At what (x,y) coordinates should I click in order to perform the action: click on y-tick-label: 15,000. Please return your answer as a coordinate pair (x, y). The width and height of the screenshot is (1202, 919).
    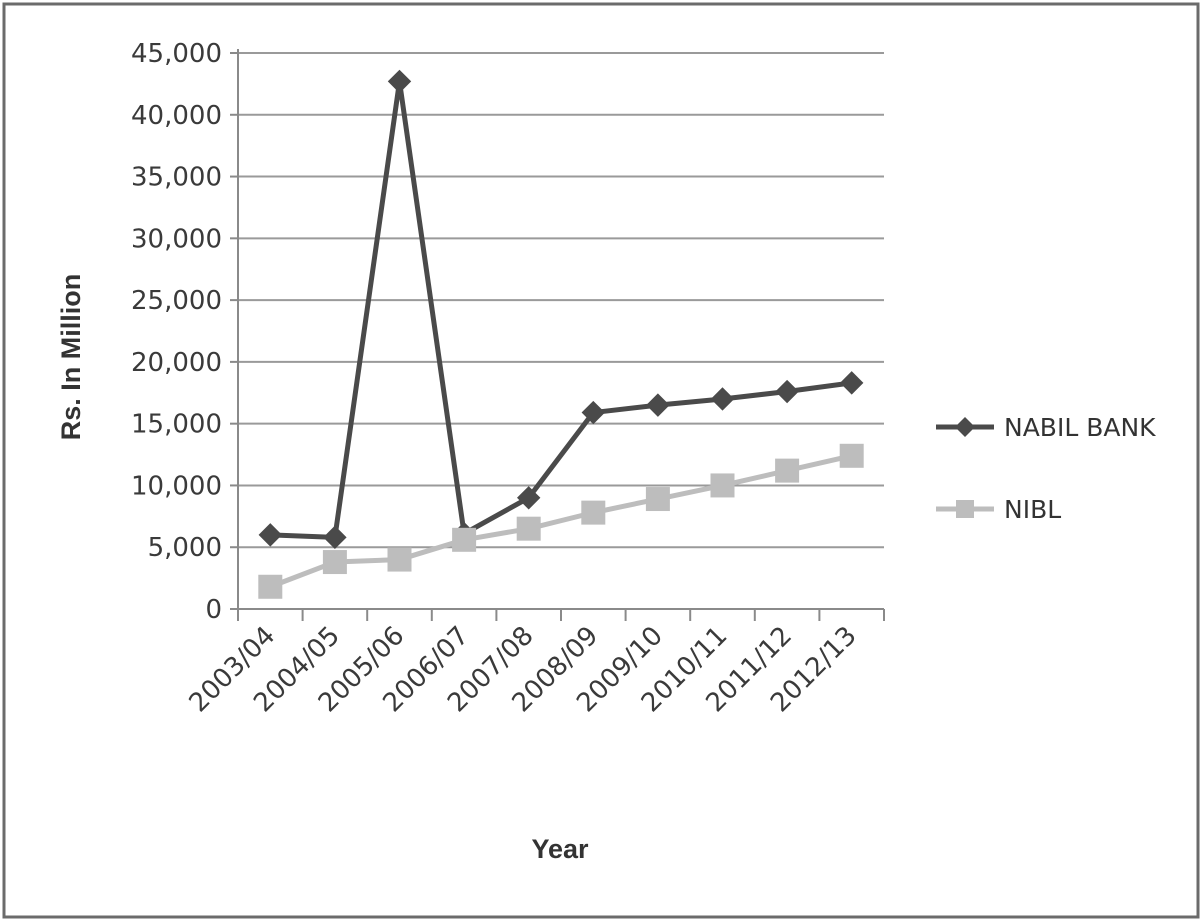
    Looking at the image, I should click on (176, 425).